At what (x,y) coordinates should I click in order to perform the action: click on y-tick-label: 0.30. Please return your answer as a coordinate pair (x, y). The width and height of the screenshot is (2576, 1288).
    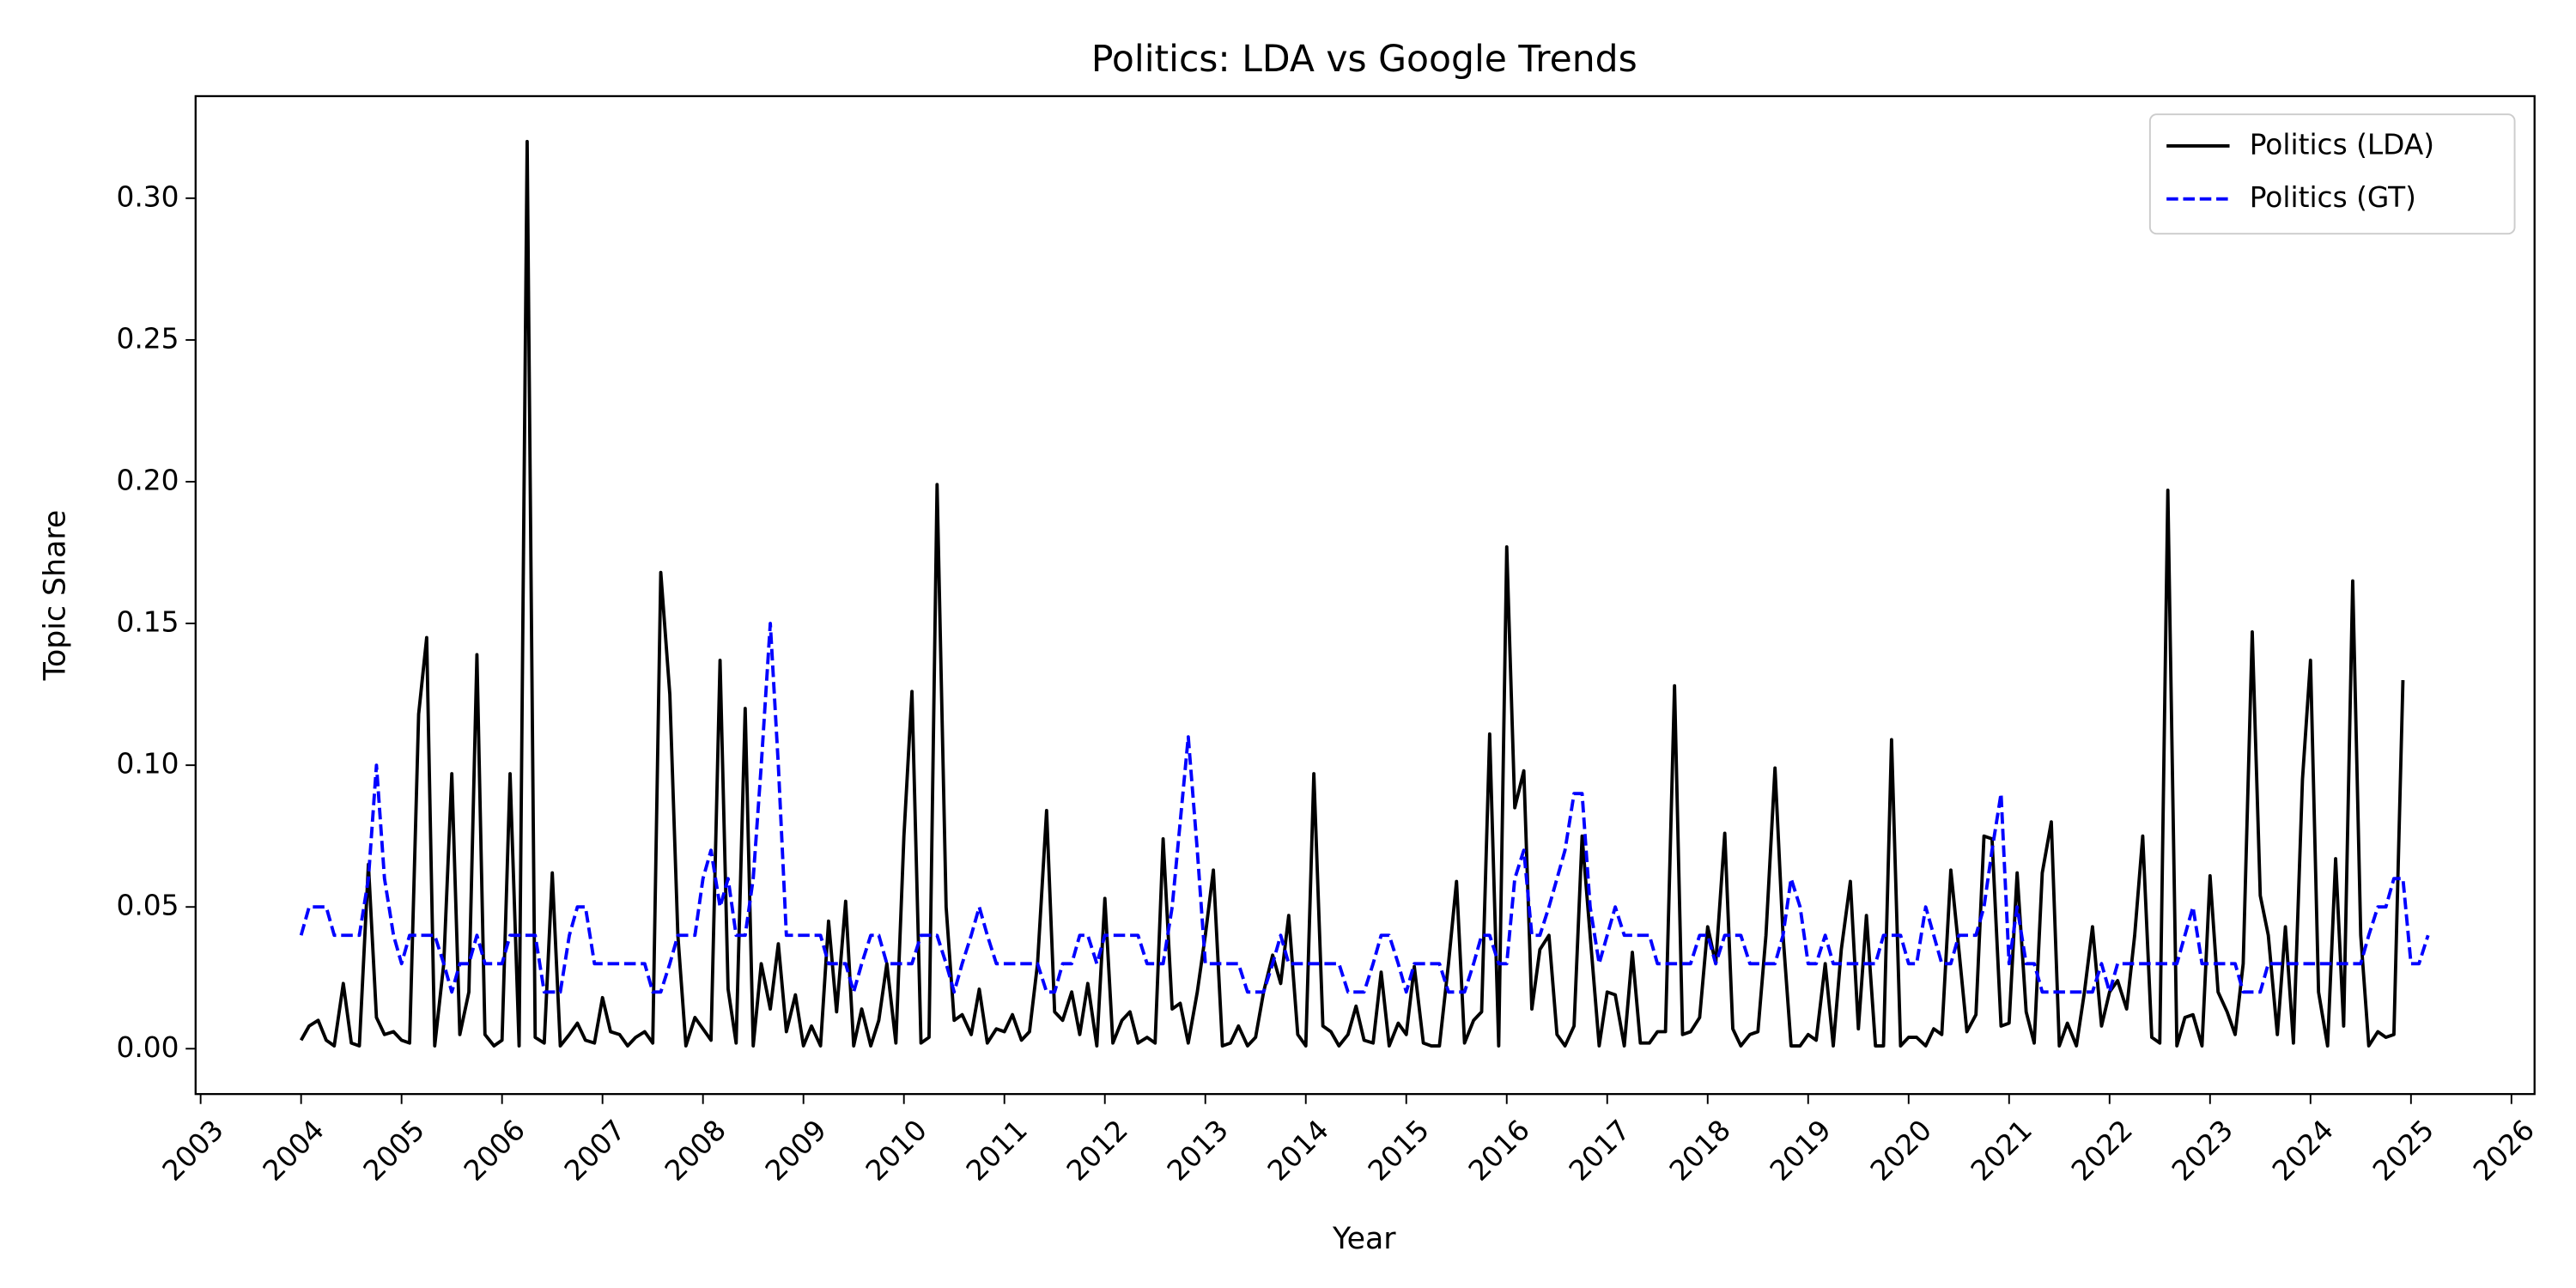
    Looking at the image, I should click on (148, 197).